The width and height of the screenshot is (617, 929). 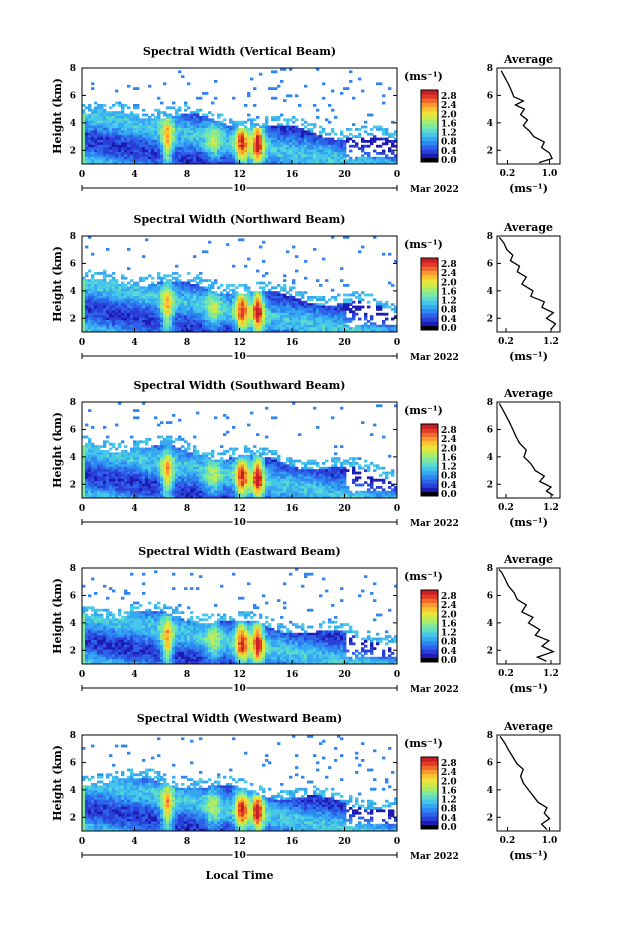 I want to click on panel-title: Spectral Width (Southward Beam), so click(x=239, y=385).